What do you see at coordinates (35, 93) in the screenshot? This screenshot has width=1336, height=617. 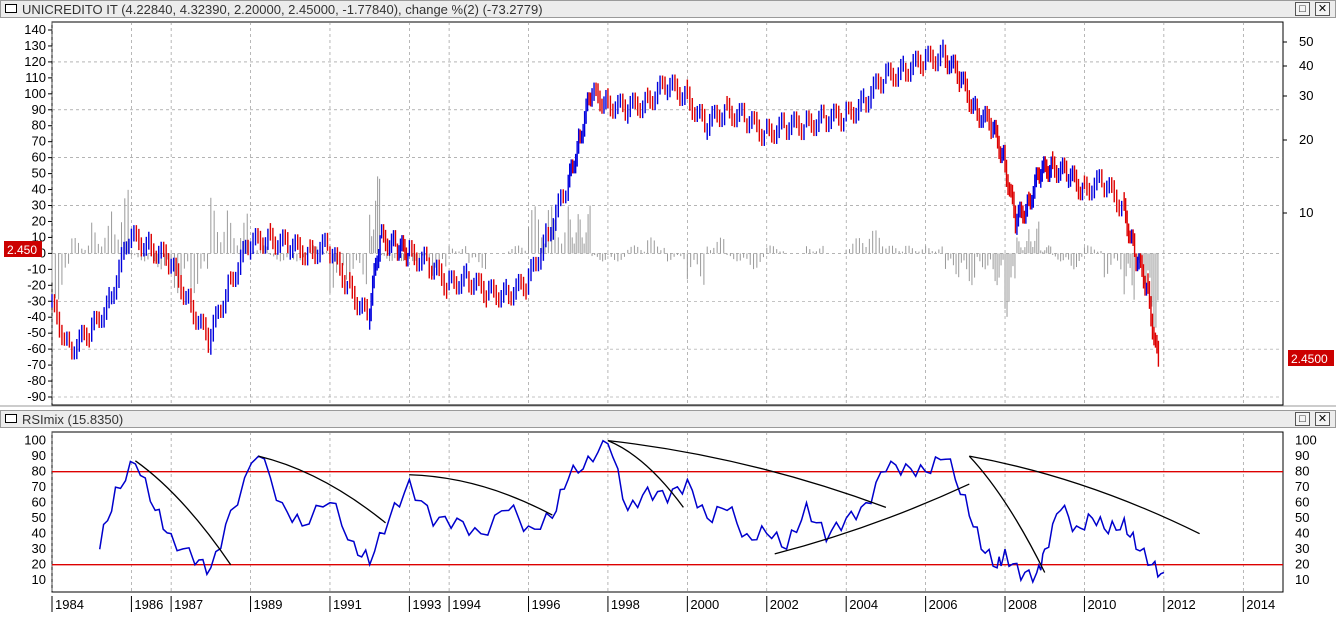 I see `price-left-tick-label: 100` at bounding box center [35, 93].